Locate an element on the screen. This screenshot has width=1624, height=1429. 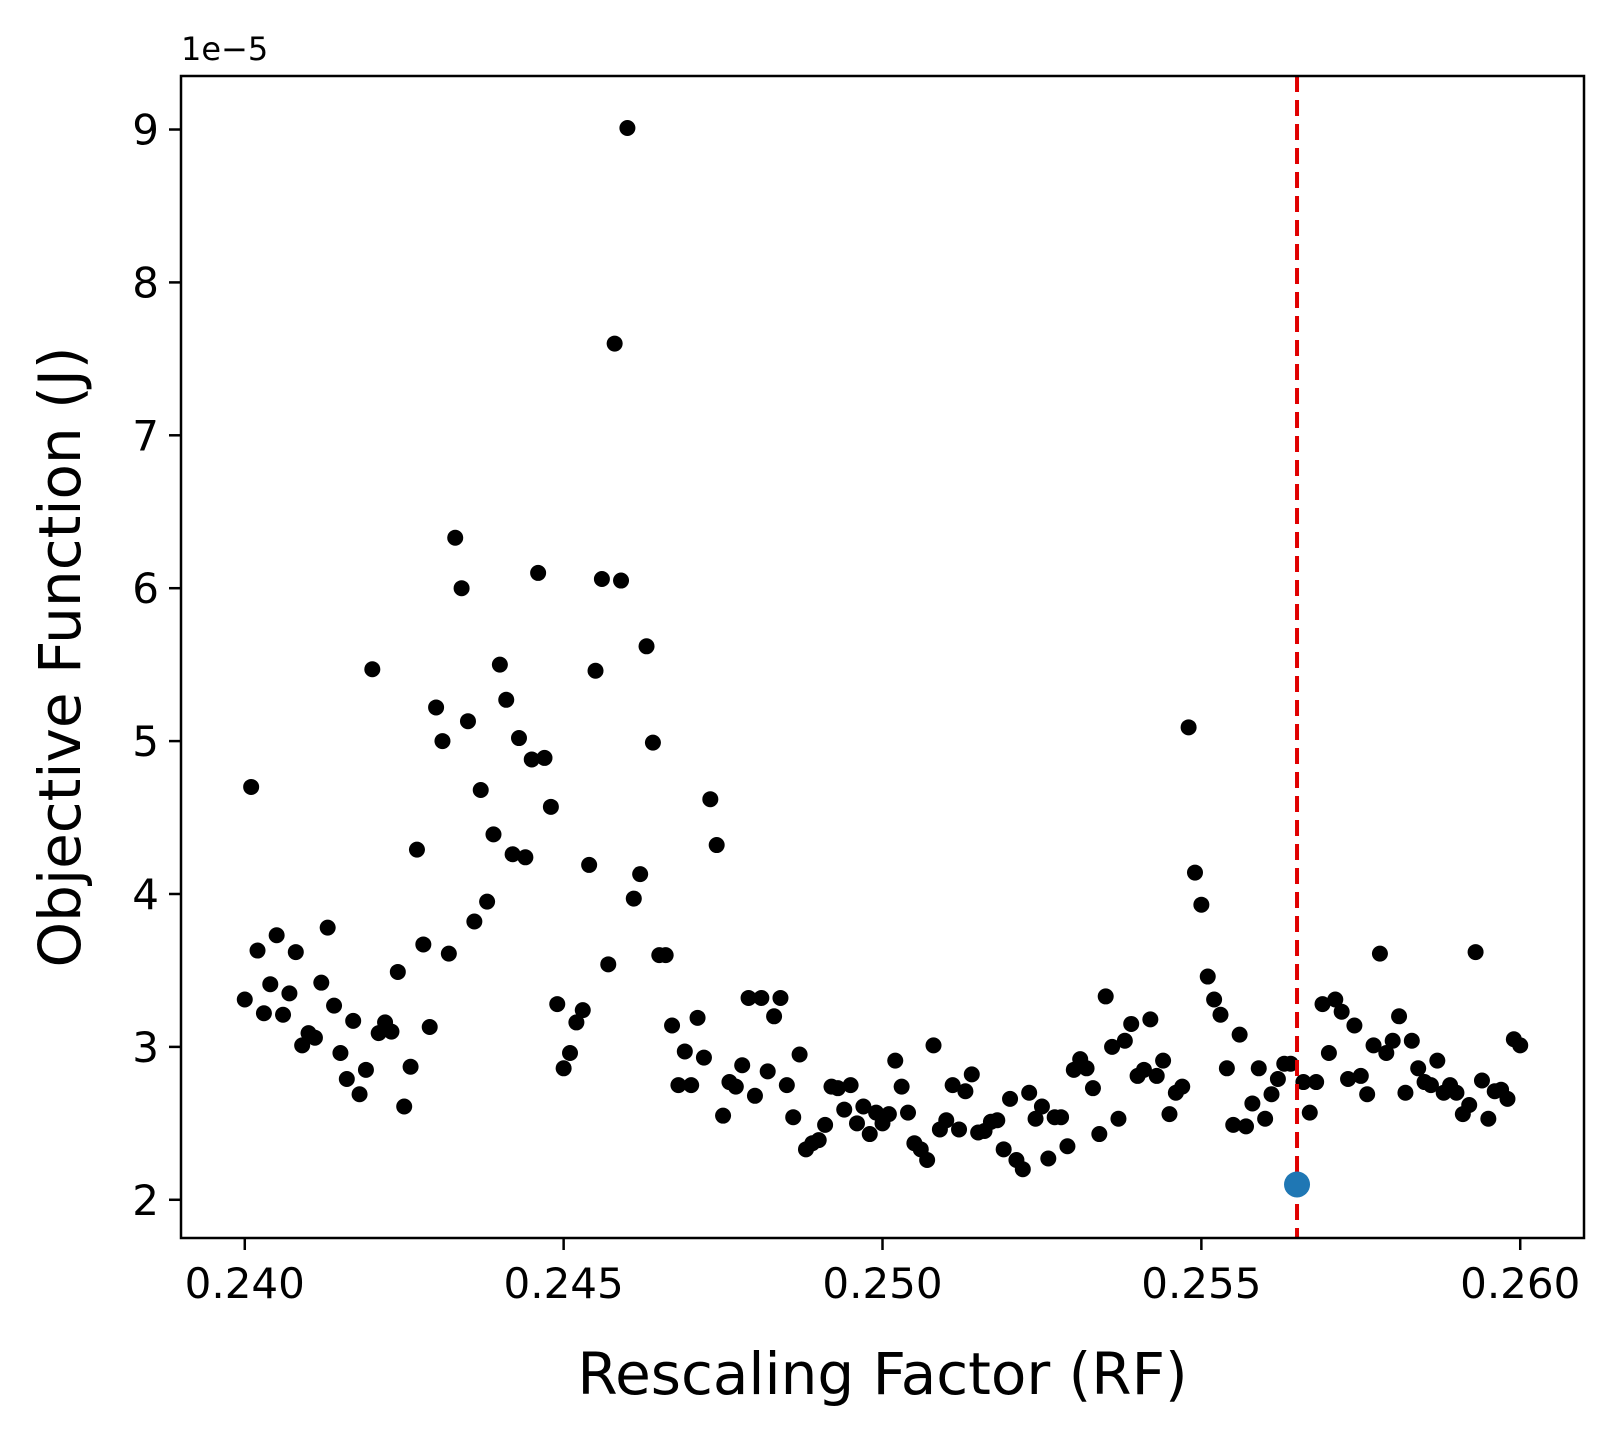
y-axis-title: Objective Function (J) is located at coordinates (60, 657).